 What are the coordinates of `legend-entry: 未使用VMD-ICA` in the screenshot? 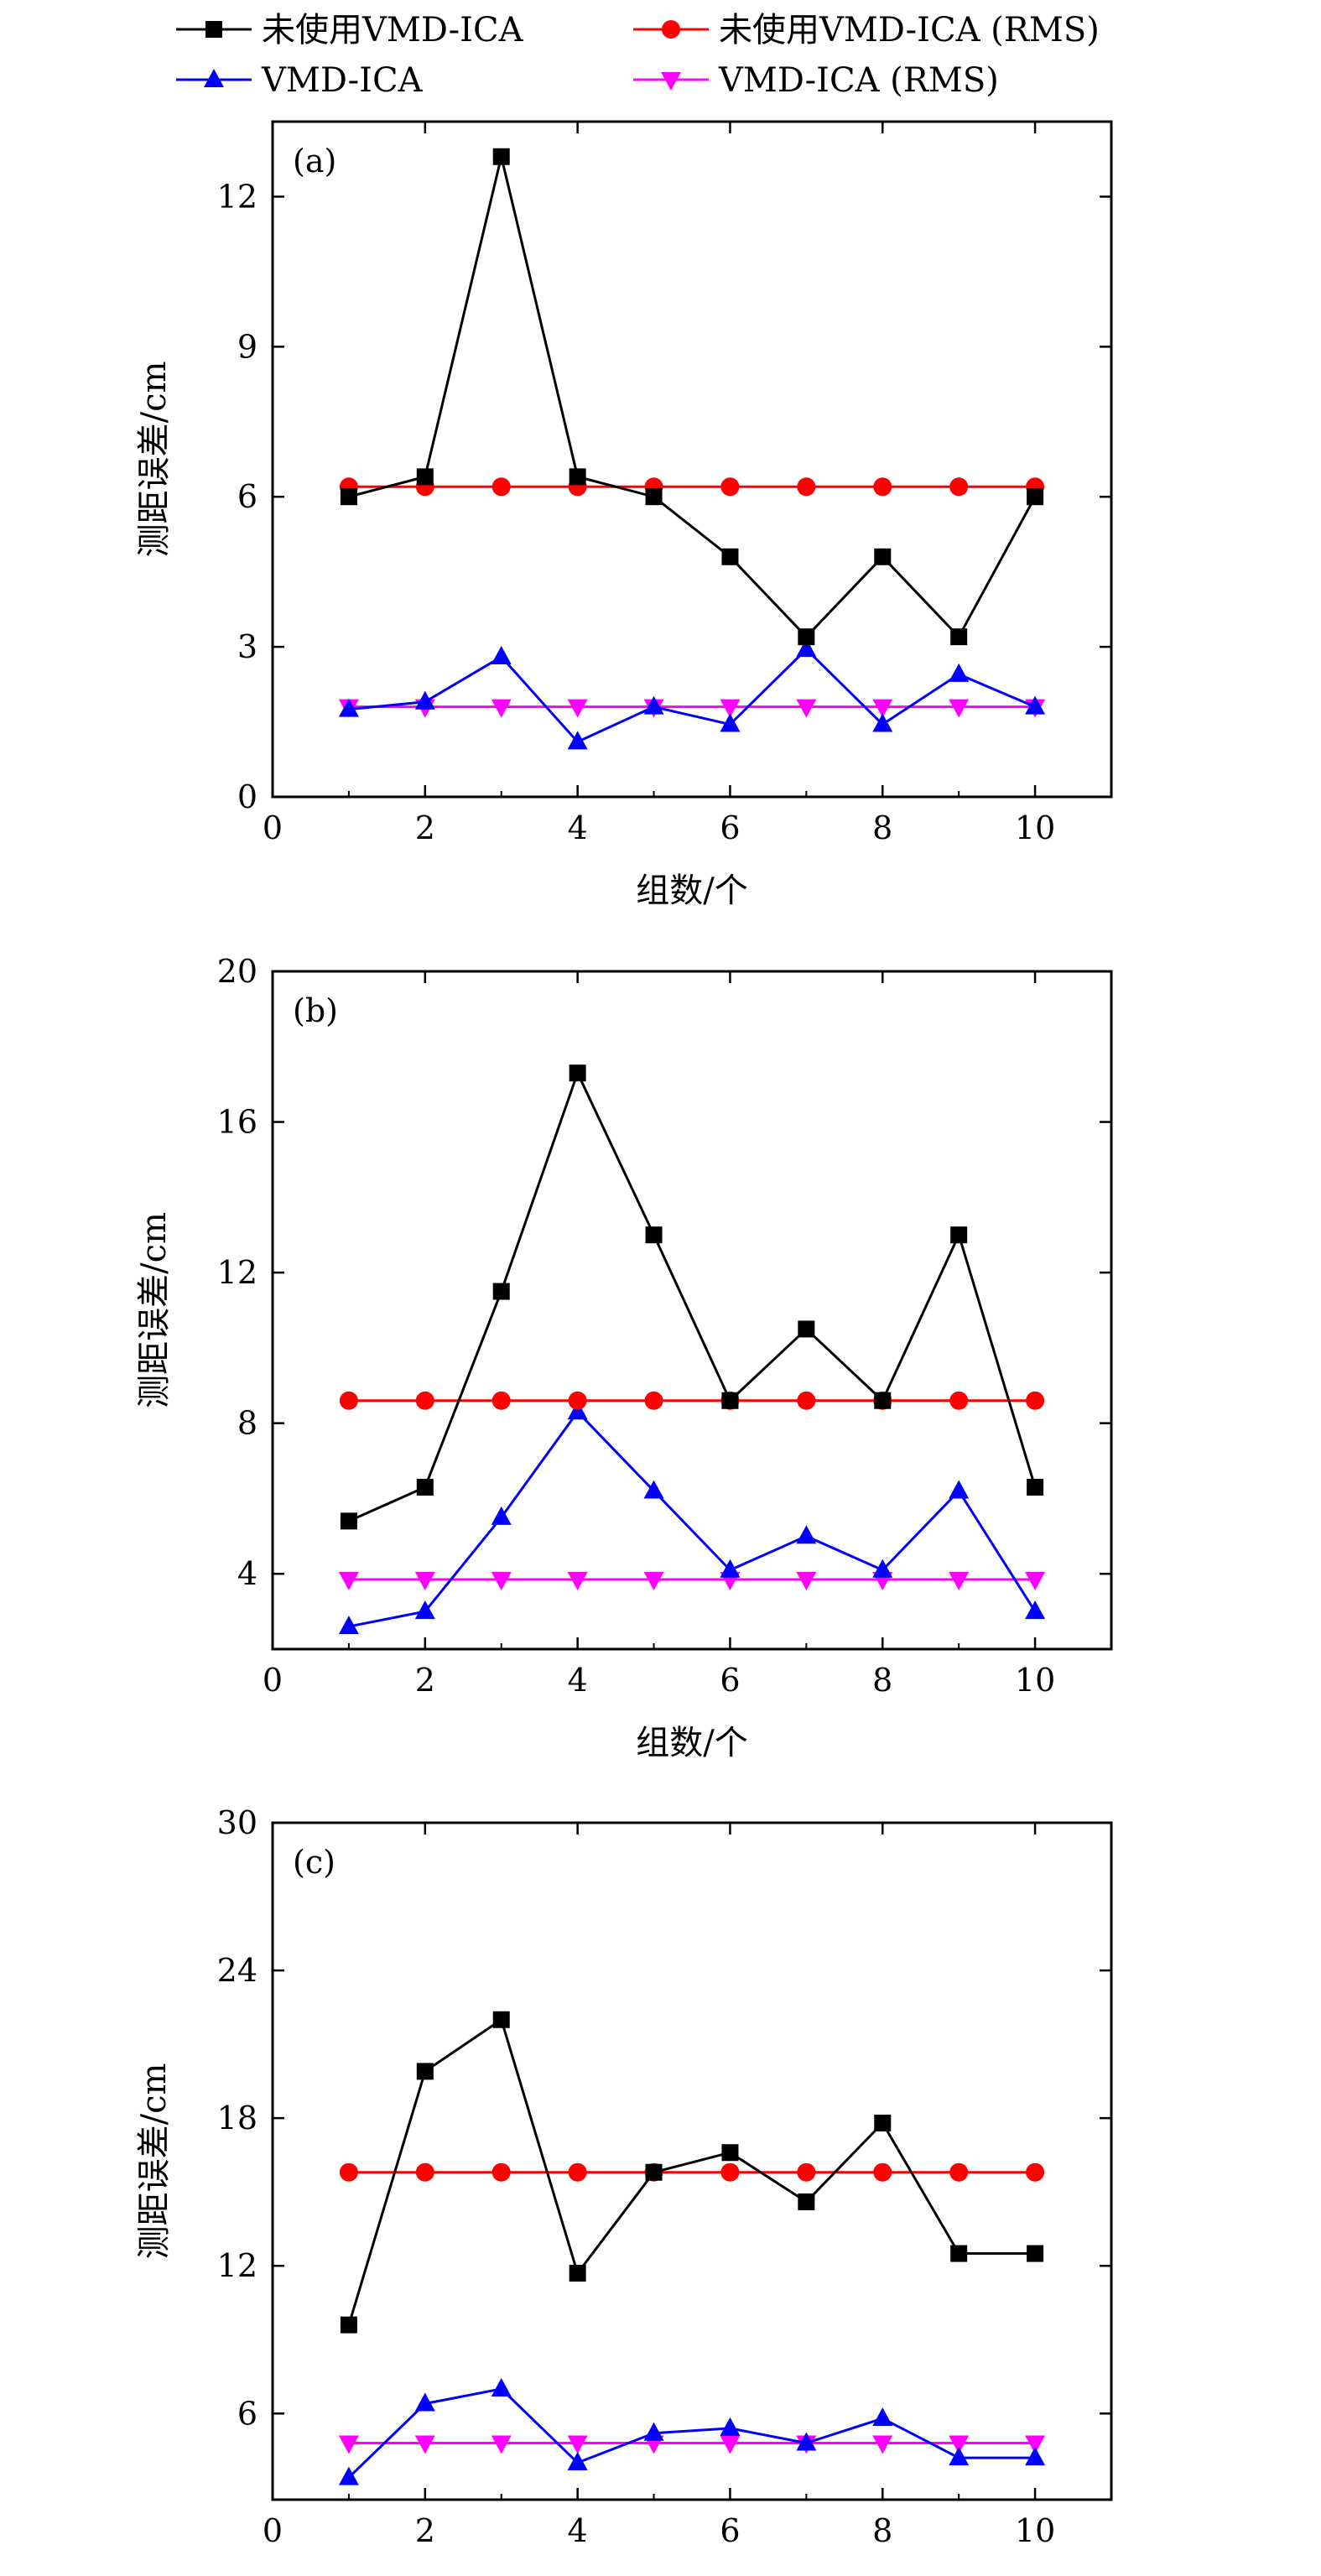 It's located at (350, 30).